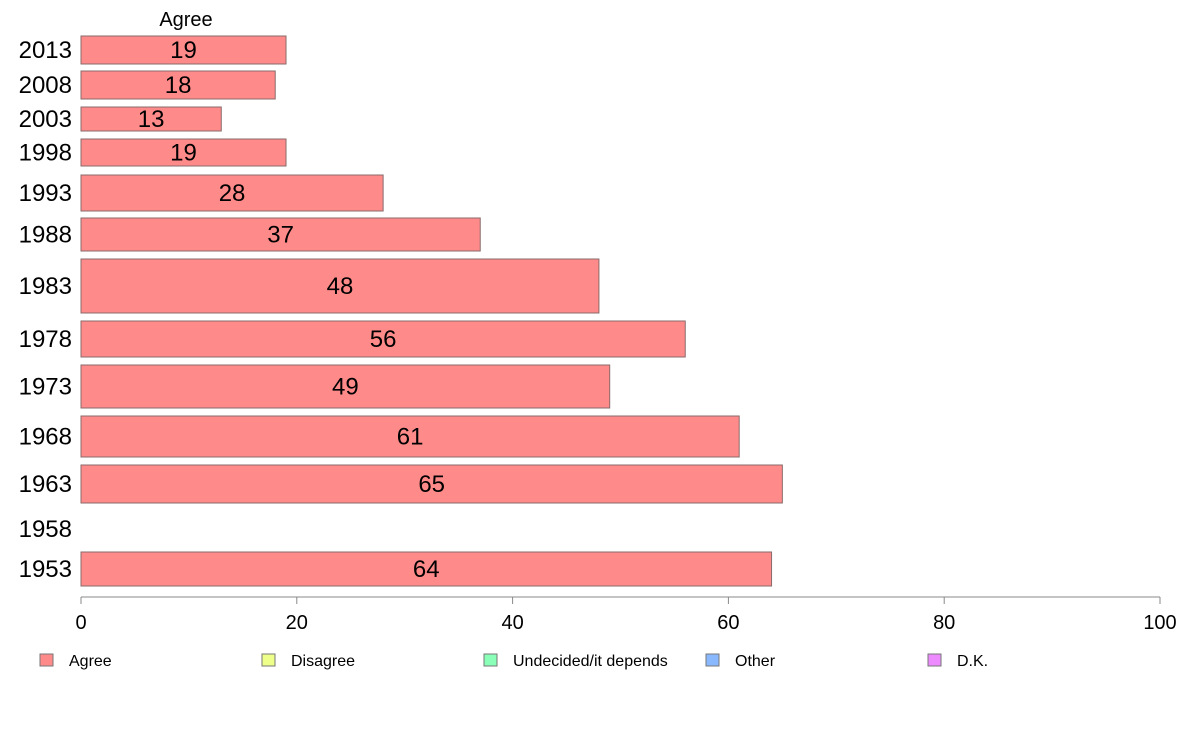  I want to click on category-label: 2013, so click(45, 50).